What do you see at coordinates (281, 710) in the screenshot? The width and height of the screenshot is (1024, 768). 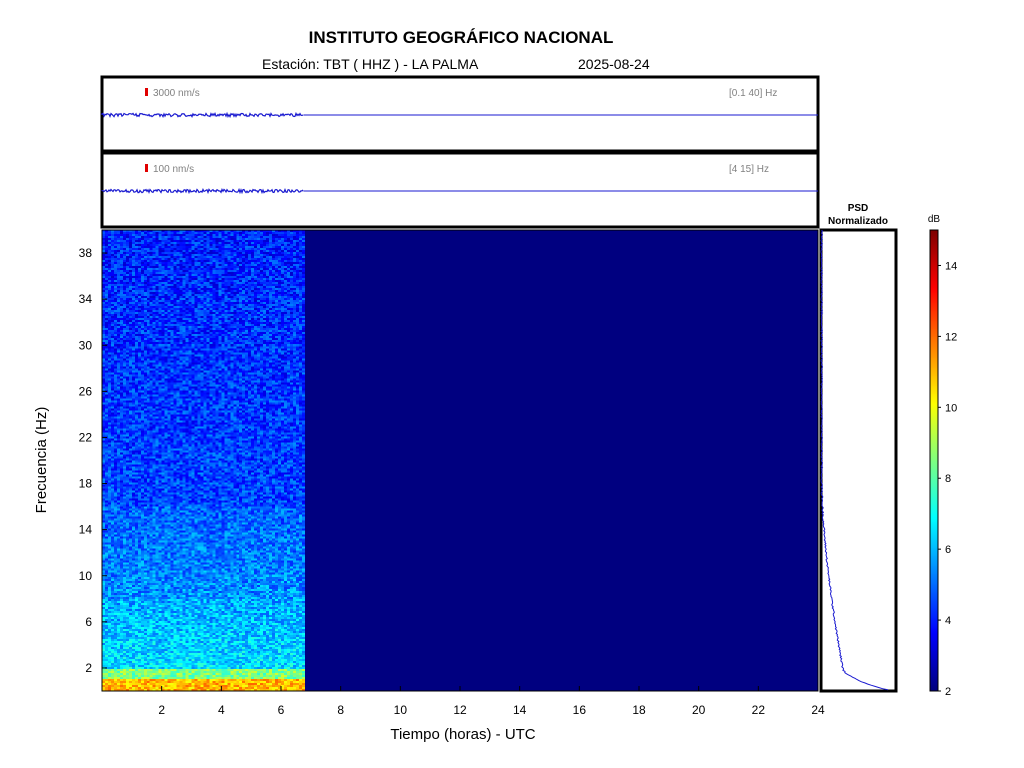 I see `x-tick-label: 6` at bounding box center [281, 710].